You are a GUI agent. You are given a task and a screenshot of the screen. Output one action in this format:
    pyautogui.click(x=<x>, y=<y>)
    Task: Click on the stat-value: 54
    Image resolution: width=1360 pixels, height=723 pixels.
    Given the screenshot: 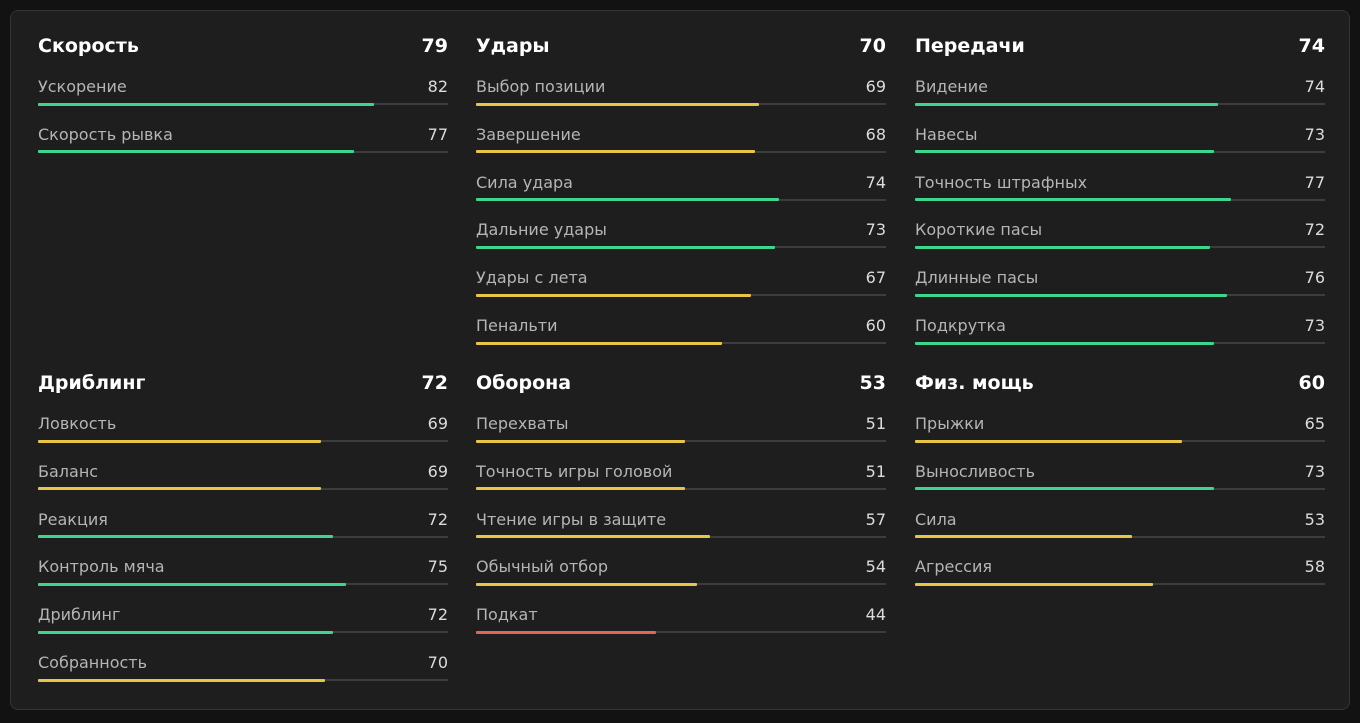 What is the action you would take?
    pyautogui.click(x=875, y=567)
    